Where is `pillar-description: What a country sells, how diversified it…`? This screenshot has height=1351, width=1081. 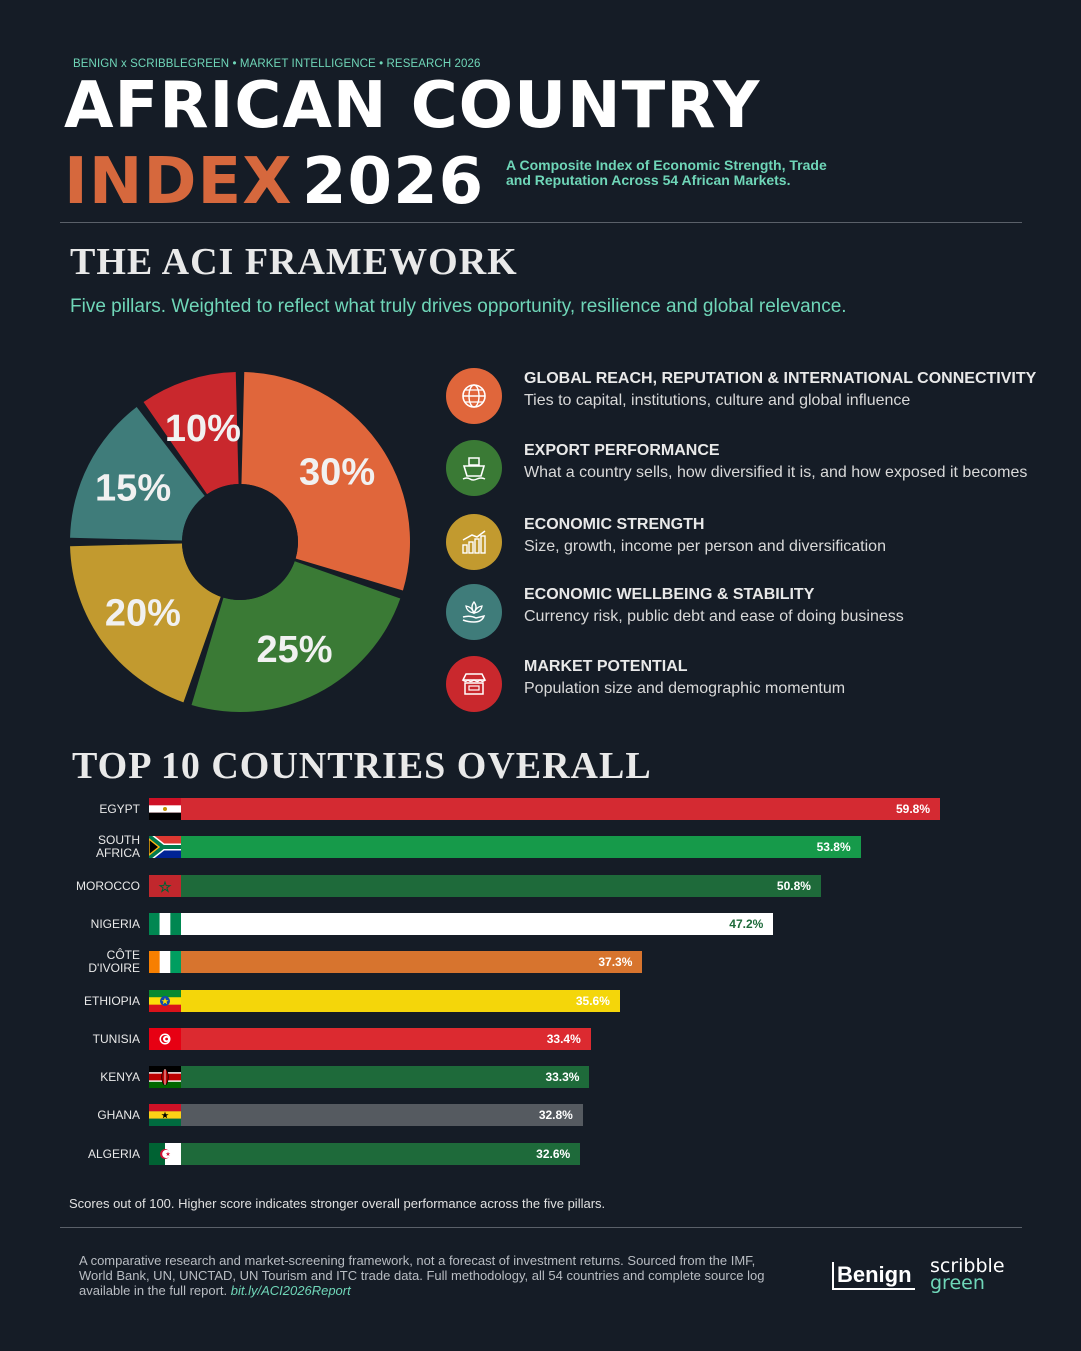
pillar-description: What a country sells, how diversified it… is located at coordinates (776, 472).